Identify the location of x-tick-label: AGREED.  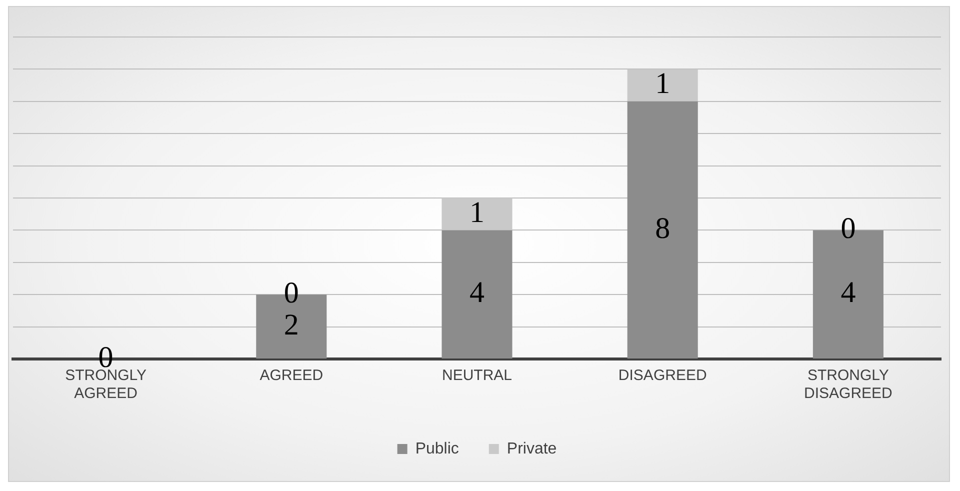
(292, 375).